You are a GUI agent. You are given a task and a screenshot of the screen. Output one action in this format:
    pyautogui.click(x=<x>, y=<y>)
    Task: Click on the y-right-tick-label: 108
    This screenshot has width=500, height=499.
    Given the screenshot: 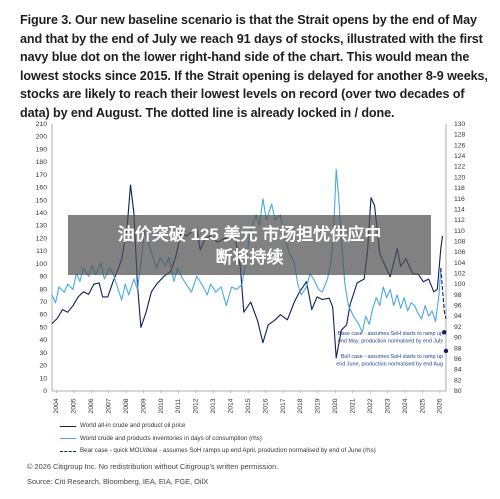 What is the action you would take?
    pyautogui.click(x=460, y=241)
    